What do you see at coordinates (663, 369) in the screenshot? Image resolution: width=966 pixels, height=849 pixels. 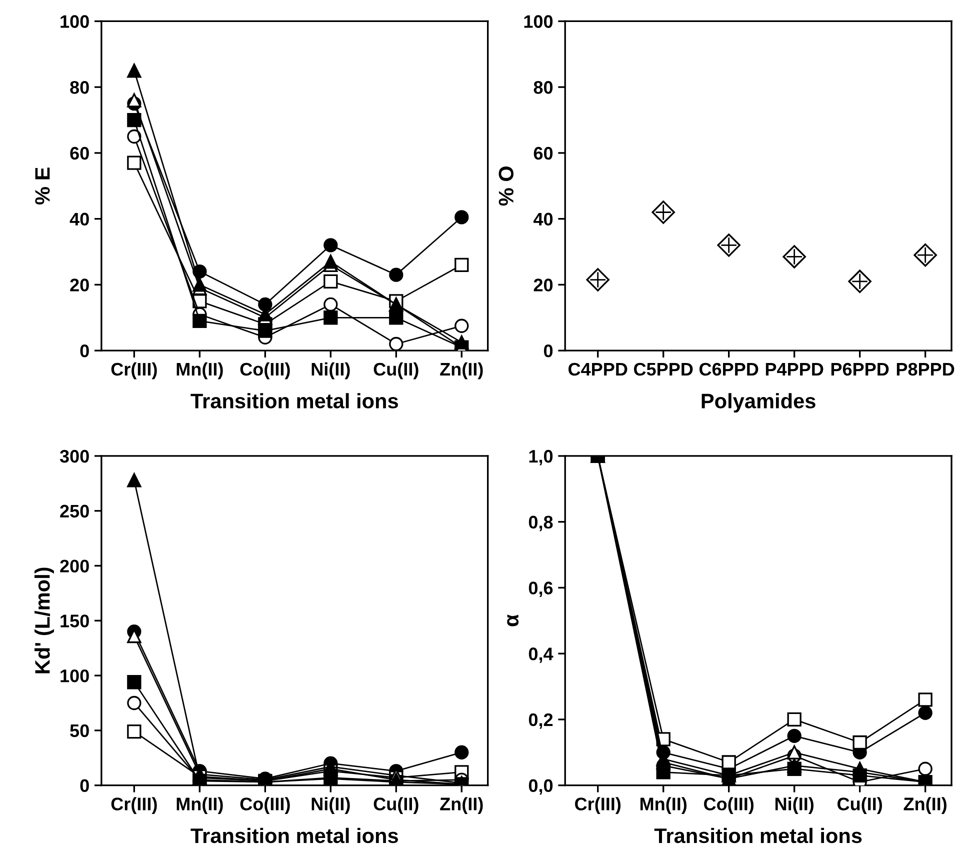 I see `x-tick-label: C5PPD` at bounding box center [663, 369].